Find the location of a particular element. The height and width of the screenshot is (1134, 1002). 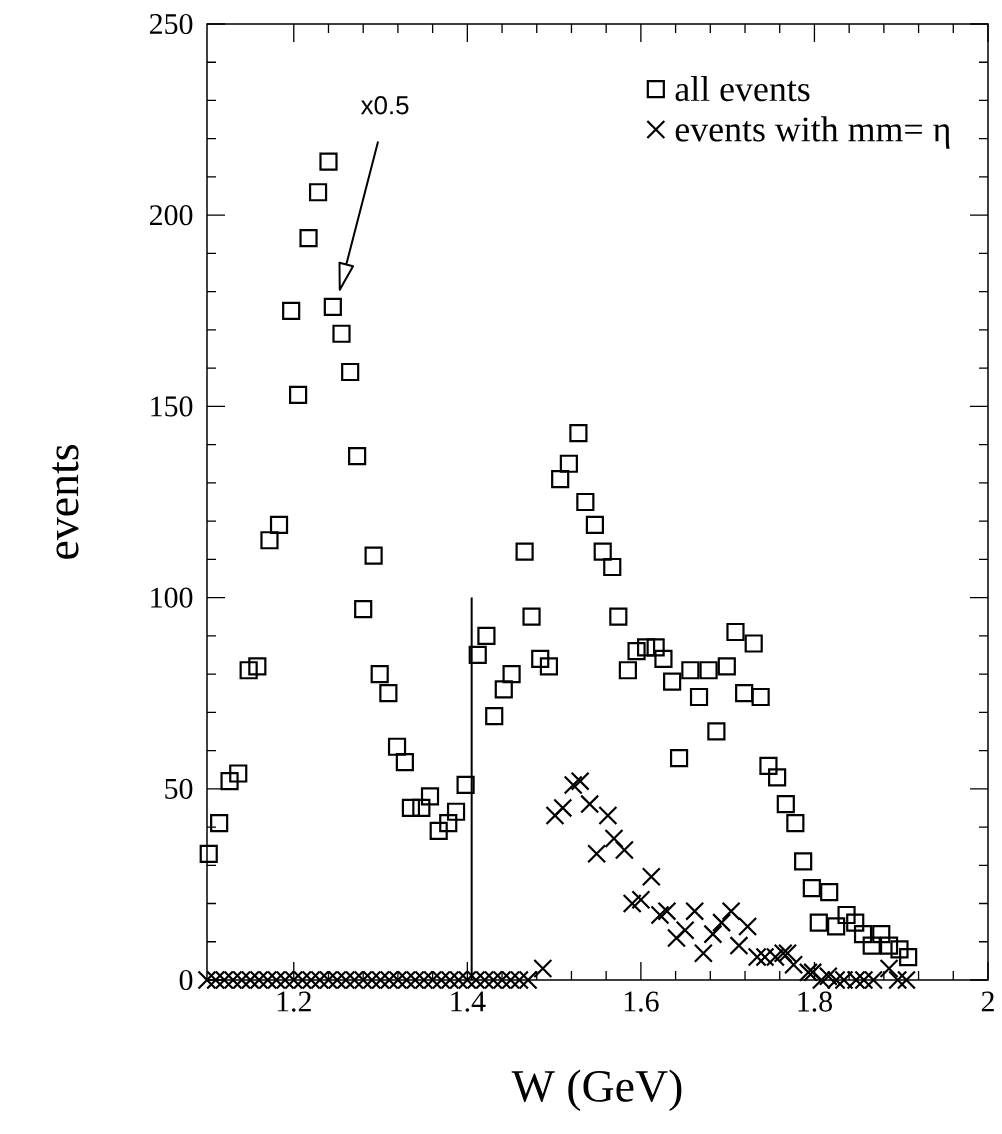

x-tick-label: 2 is located at coordinates (987, 1001).